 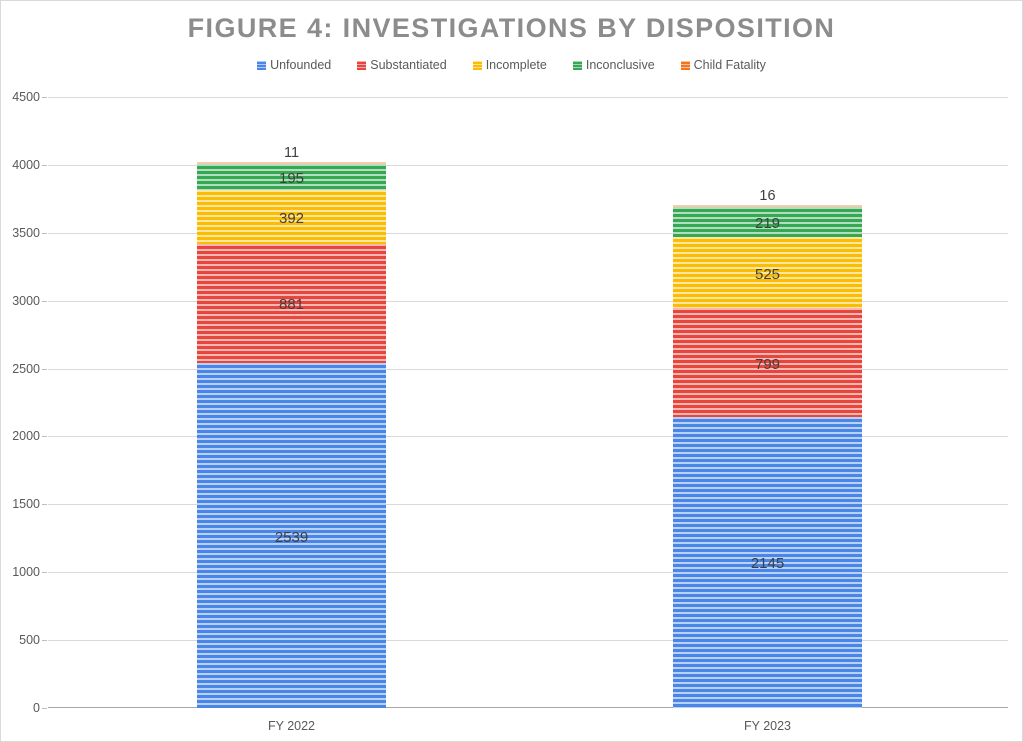 What do you see at coordinates (511, 28) in the screenshot?
I see `chart-title: FIGURE 4: INVESTIGATIONS BY DISPOSITION` at bounding box center [511, 28].